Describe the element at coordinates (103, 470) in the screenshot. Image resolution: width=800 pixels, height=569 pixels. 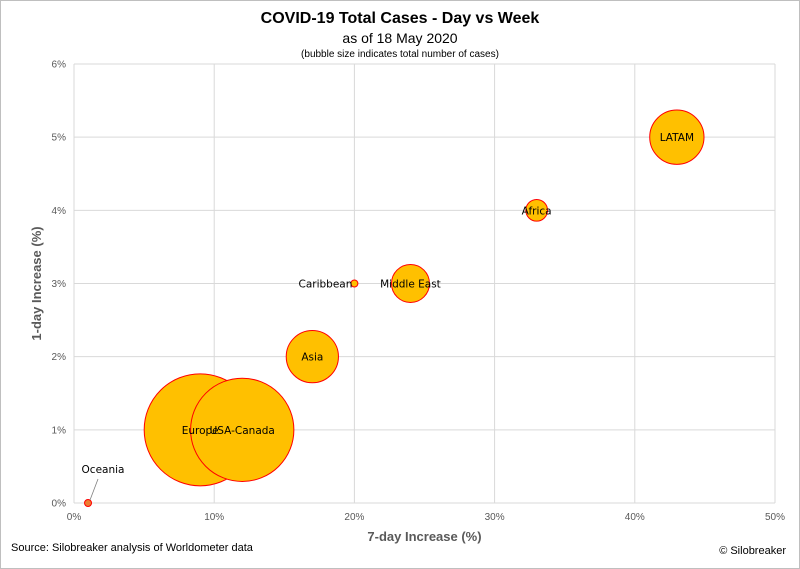
I see `bubble-label-oceania: Oceania` at that location.